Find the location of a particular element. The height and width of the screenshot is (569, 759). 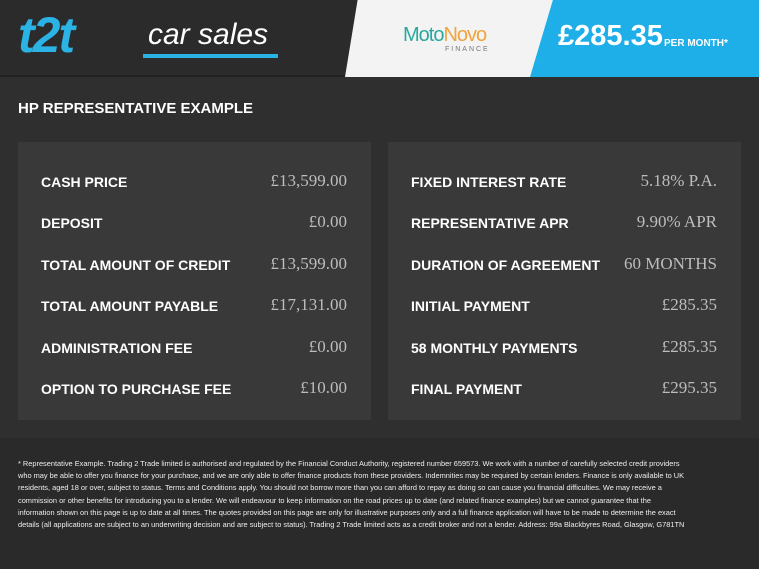

finance-value: 9.90% APR is located at coordinates (676, 221).